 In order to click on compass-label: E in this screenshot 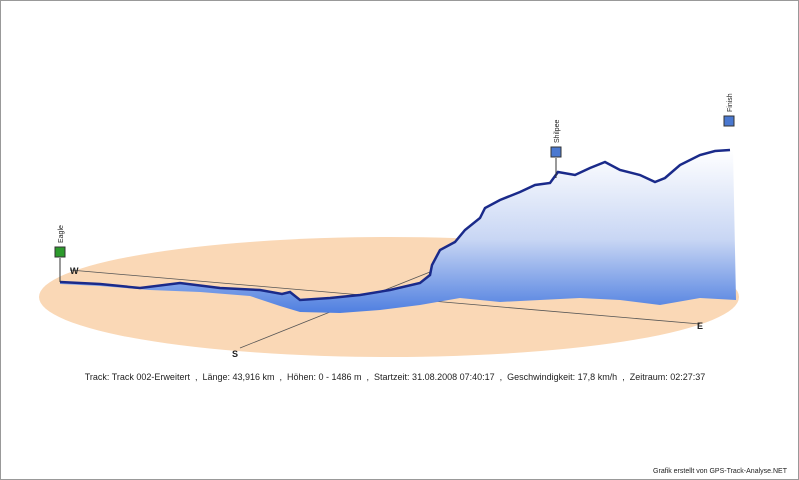, I will do `click(700, 326)`.